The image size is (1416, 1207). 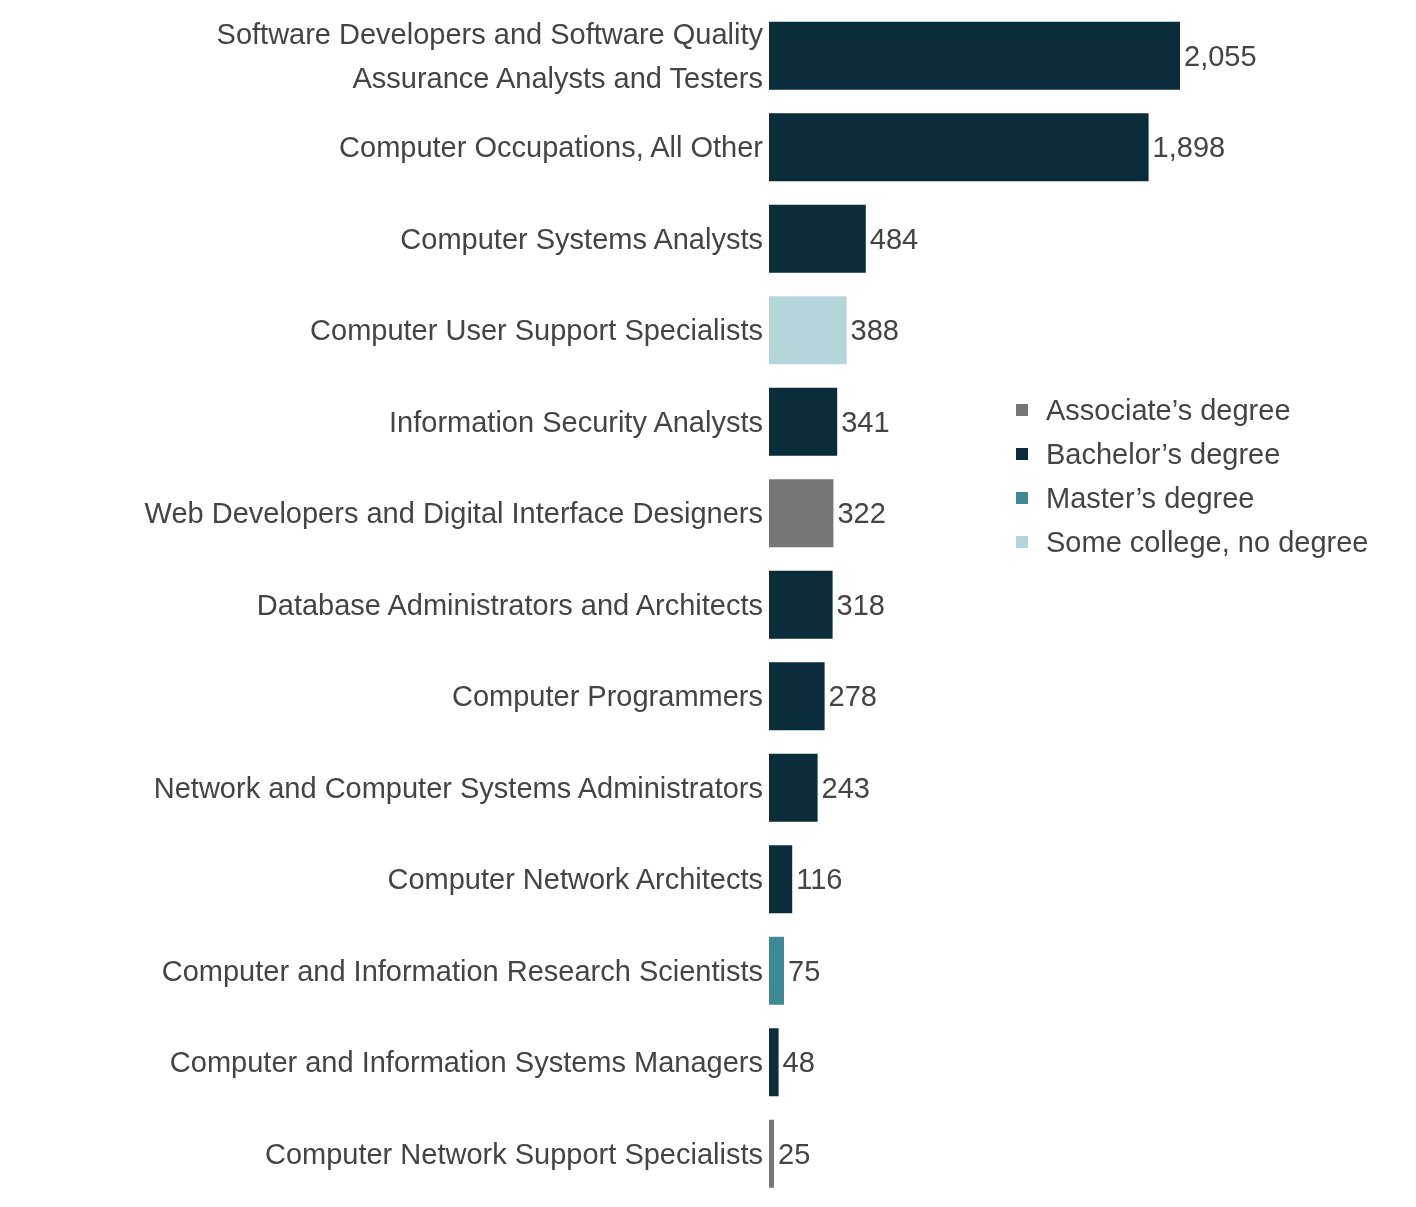 What do you see at coordinates (551, 147) in the screenshot?
I see `y-tick-label: Computer Occupations, All Other` at bounding box center [551, 147].